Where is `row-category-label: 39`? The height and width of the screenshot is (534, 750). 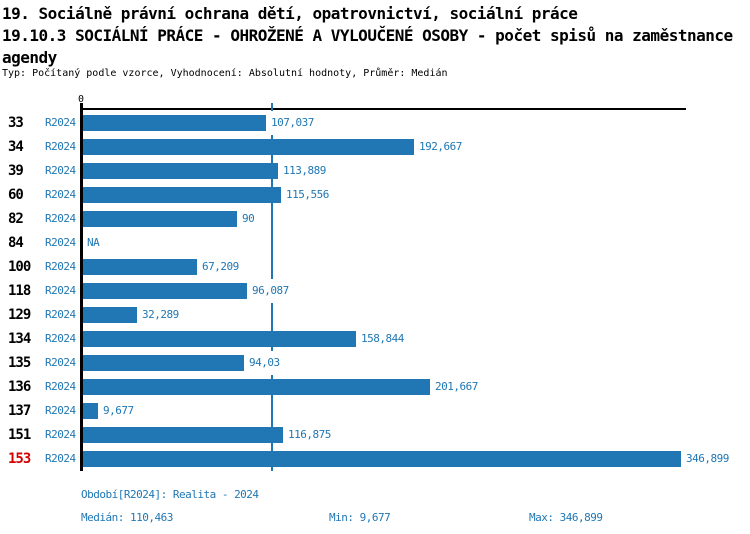
row-category-label: 39 is located at coordinates (16, 171).